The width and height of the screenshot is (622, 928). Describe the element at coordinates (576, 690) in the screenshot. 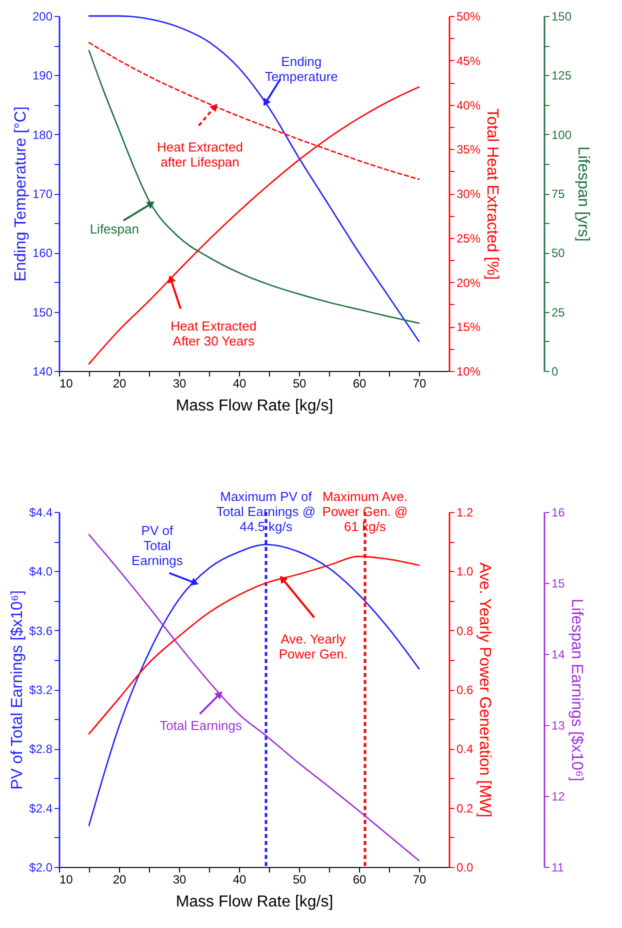

I see `y3-axis-title: Lifespan Earnings [$x10⁶]` at that location.